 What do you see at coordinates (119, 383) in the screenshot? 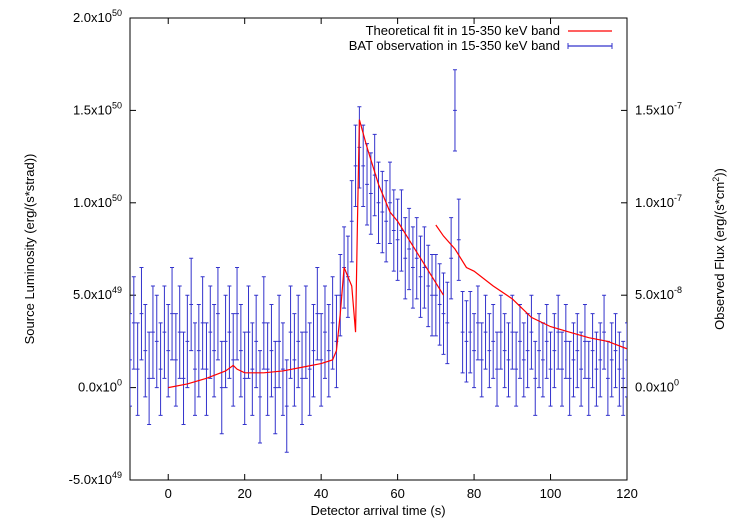
I see `y-tick-label-exp: 0` at bounding box center [119, 383].